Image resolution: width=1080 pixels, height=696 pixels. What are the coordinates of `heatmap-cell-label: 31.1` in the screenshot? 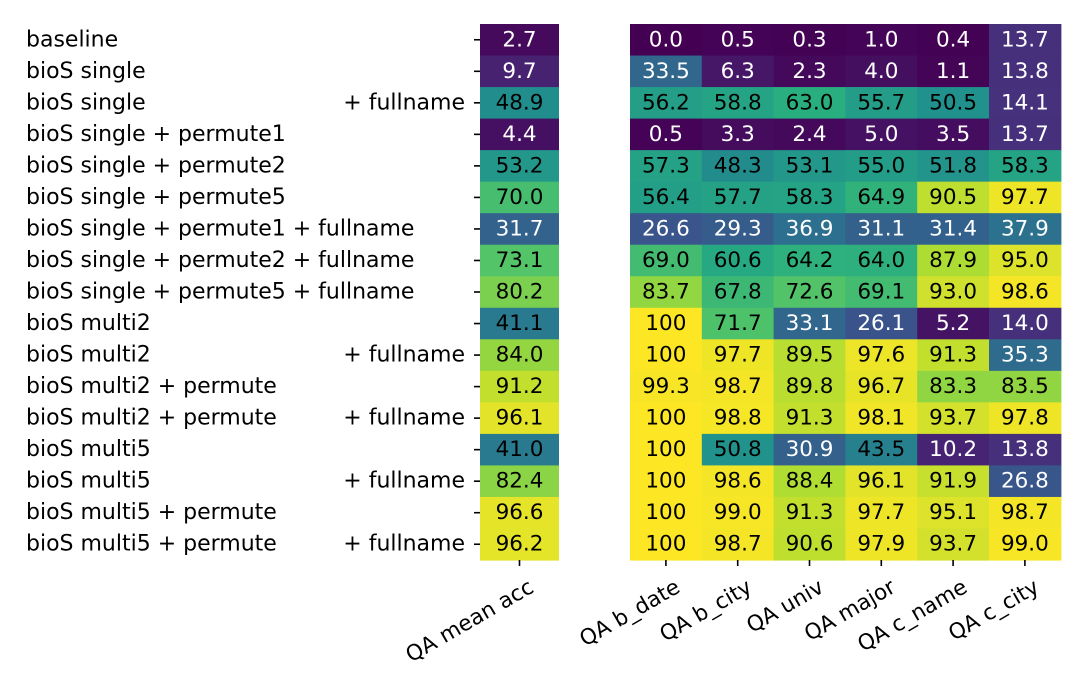 It's located at (881, 228).